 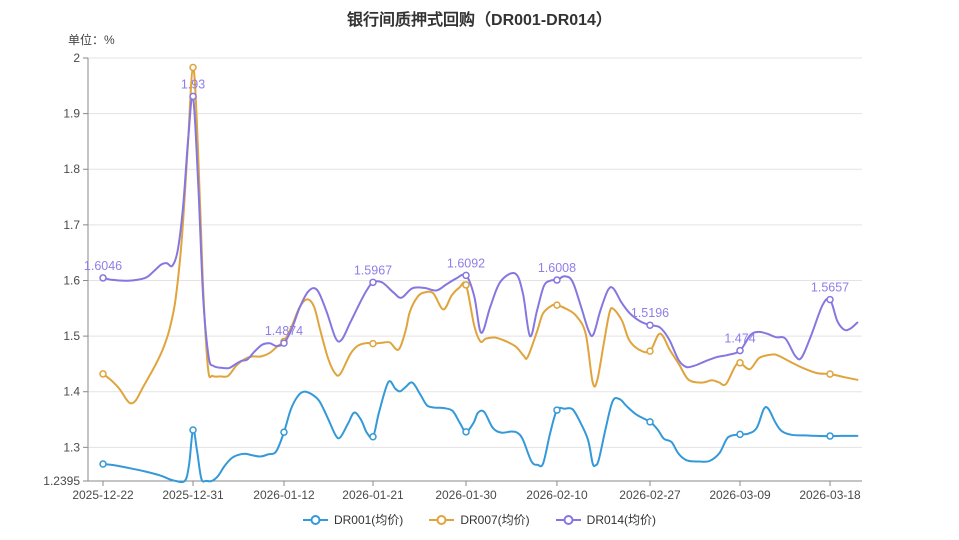 What do you see at coordinates (284, 495) in the screenshot?
I see `x-axis-label: 2026-01-12` at bounding box center [284, 495].